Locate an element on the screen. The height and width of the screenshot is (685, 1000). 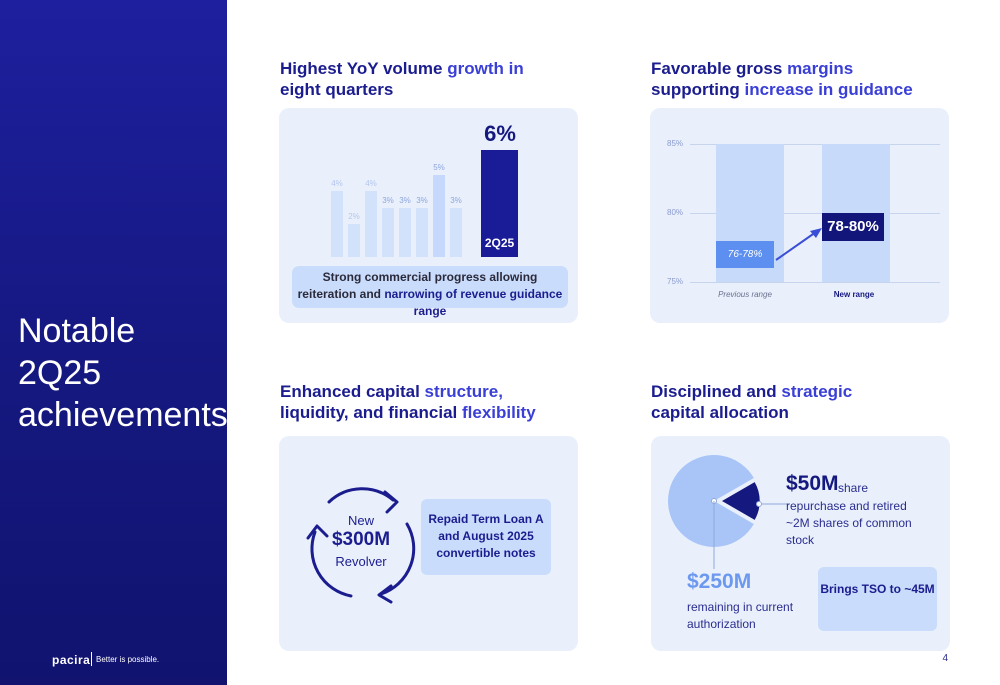
panel2-heading-highlight1: margins is located at coordinates (820, 68).